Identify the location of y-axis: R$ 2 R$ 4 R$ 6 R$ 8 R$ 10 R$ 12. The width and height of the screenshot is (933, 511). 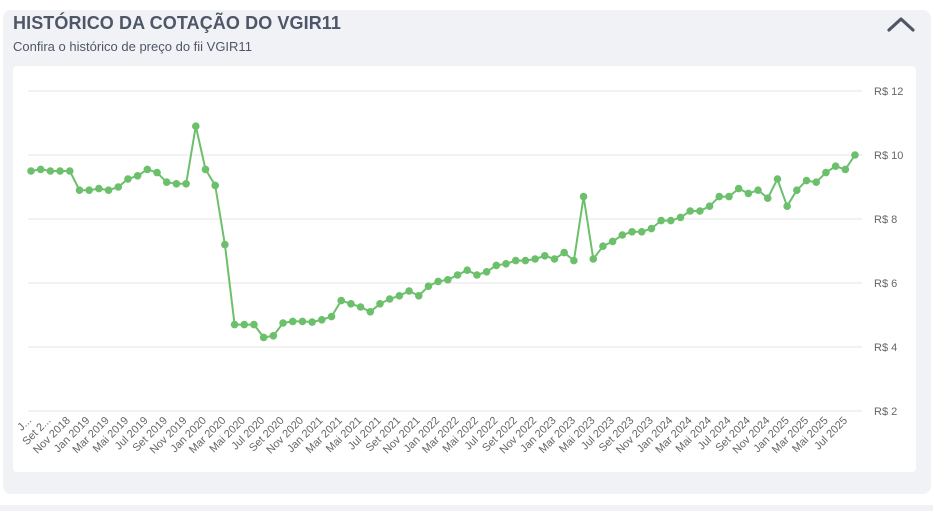
(888, 252).